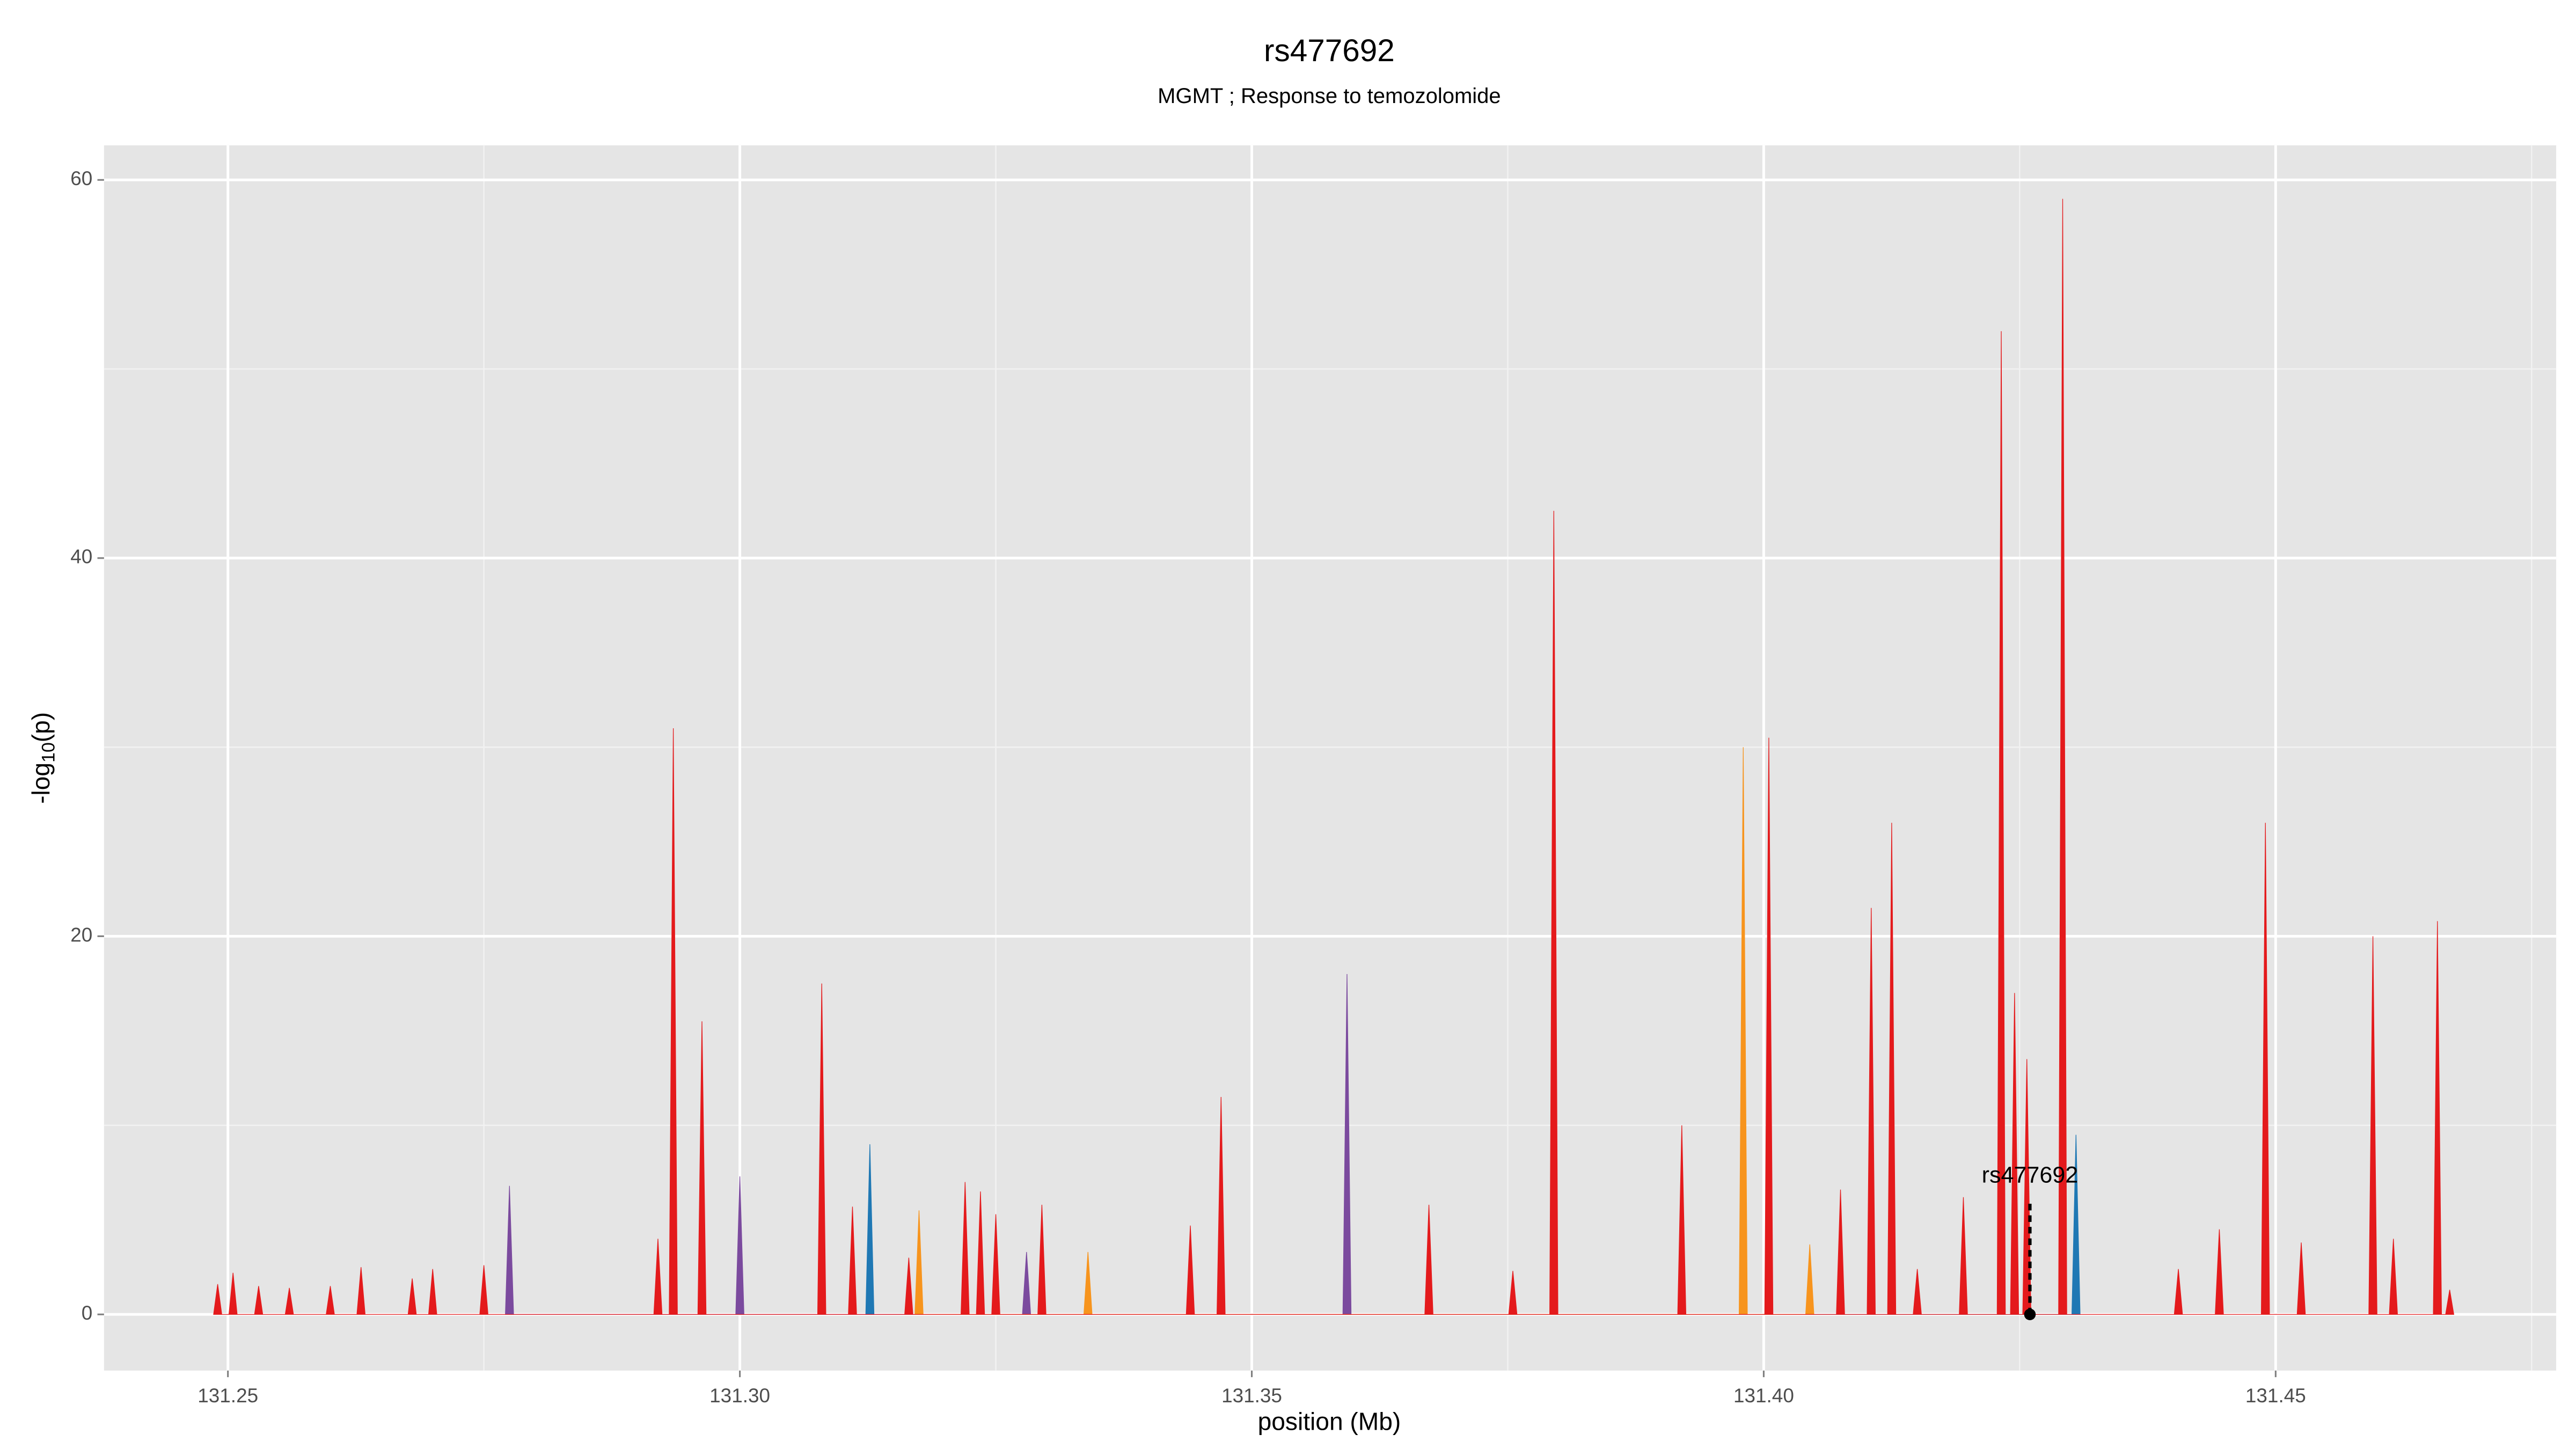 The width and height of the screenshot is (2576, 1449). What do you see at coordinates (87, 1313) in the screenshot?
I see `y-tick-label: 0` at bounding box center [87, 1313].